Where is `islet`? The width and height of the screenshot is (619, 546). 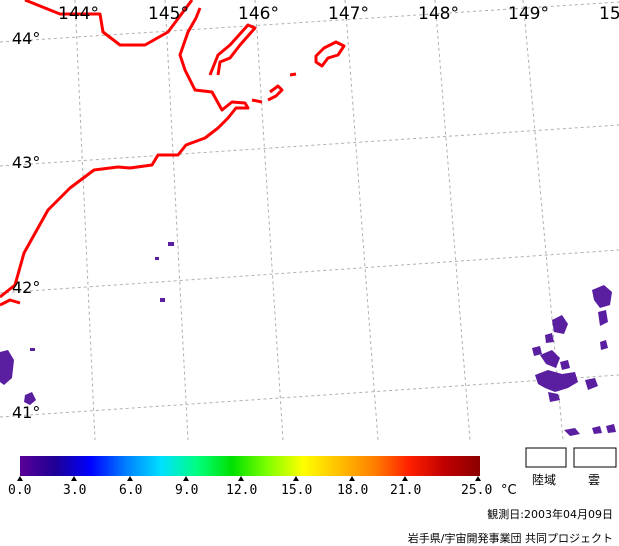
islet is located at coordinates (293, 74).